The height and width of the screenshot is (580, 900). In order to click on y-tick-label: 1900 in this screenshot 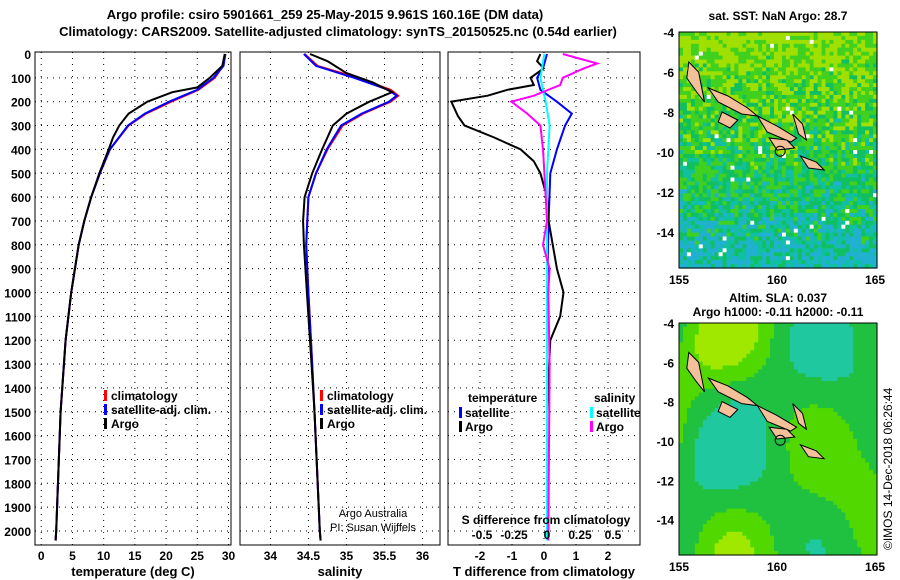, I will do `click(17, 508)`.